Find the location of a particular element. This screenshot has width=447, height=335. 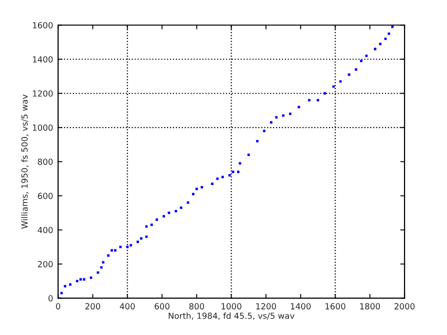

x-tick-label: 200 is located at coordinates (92, 306).